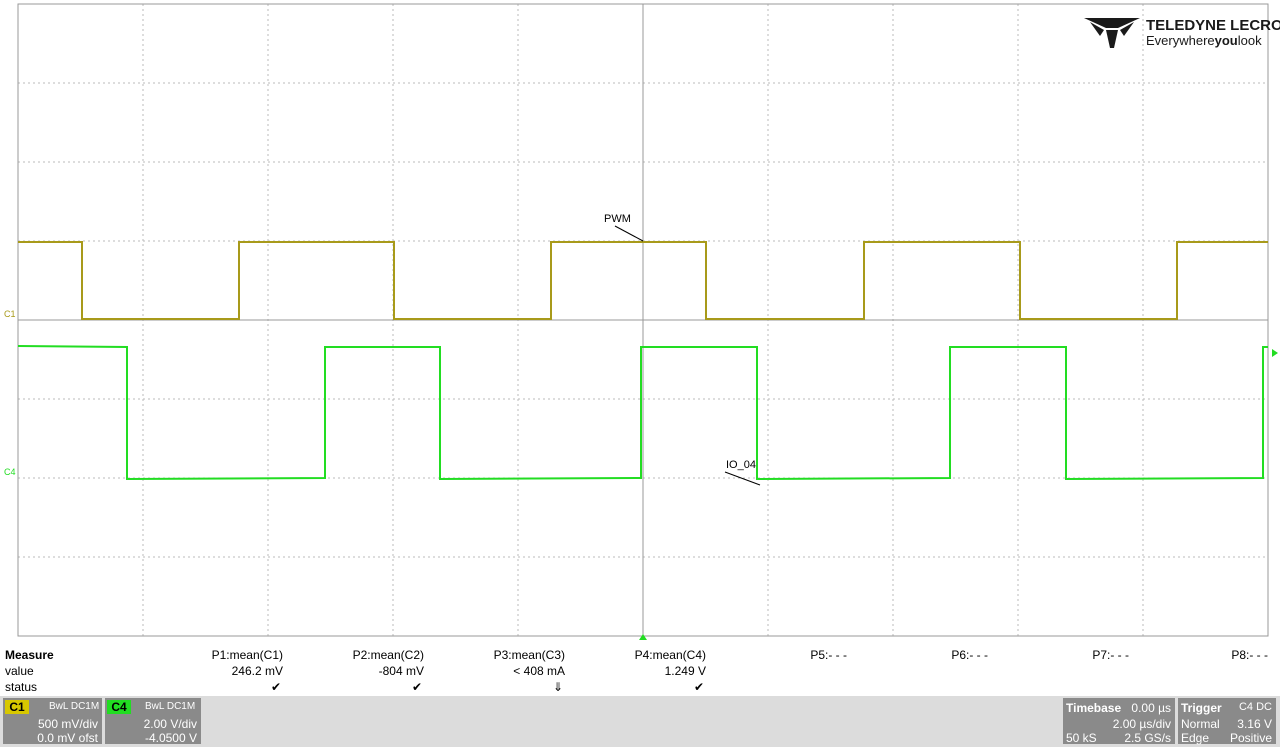 Image resolution: width=1280 pixels, height=747 pixels. I want to click on pwm-trace, so click(643, 280).